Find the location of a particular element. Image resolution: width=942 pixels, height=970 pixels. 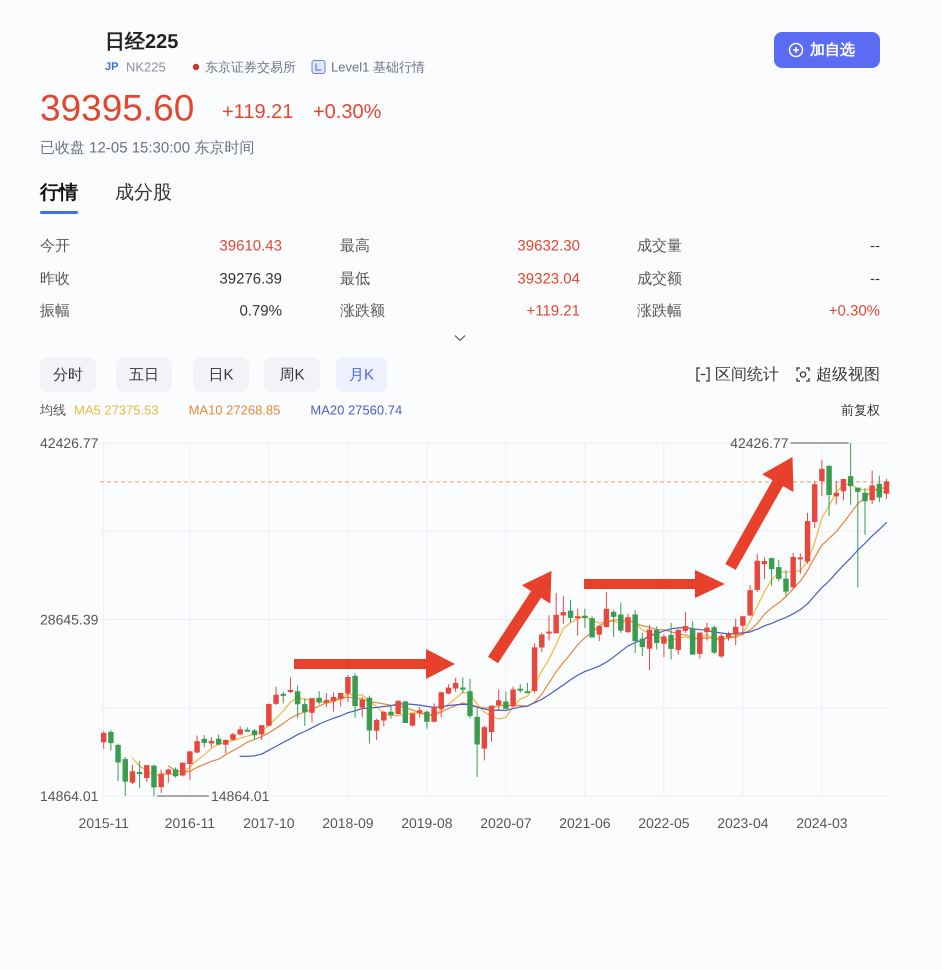

text: 涨跌幅 is located at coordinates (659, 311).